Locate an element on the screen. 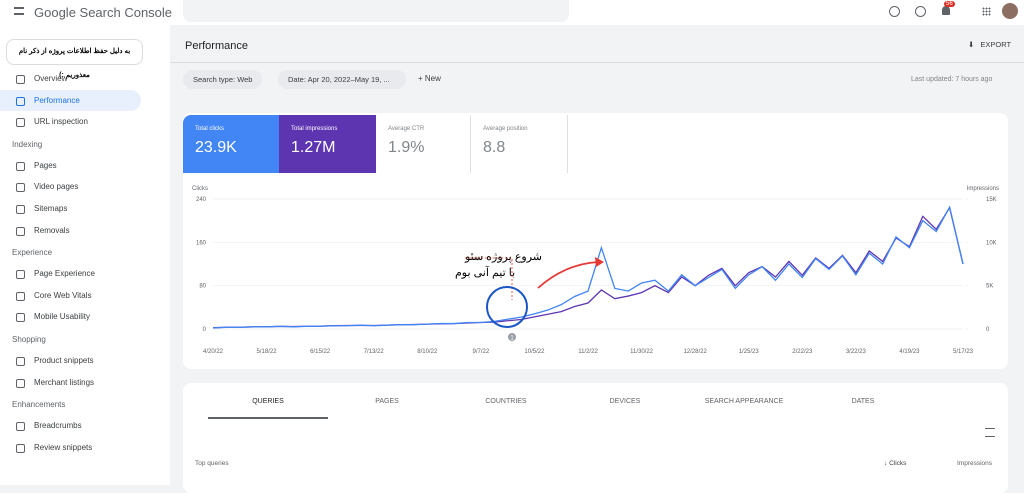 This screenshot has height=493, width=1024. nav-item: Pages is located at coordinates (70, 165).